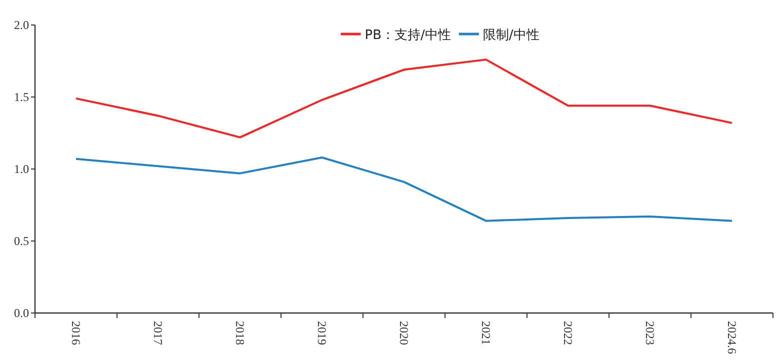 The image size is (783, 364). Describe the element at coordinates (240, 333) in the screenshot. I see `x-tick-label: 2018` at that location.